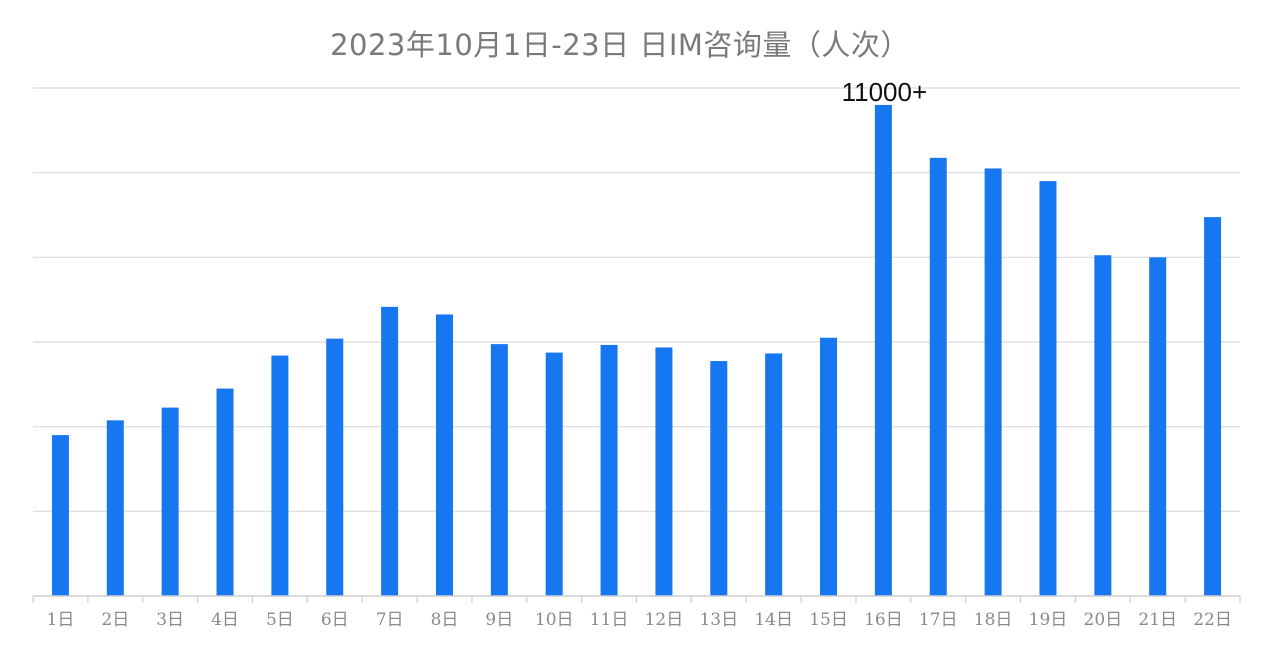  What do you see at coordinates (115, 508) in the screenshot?
I see `bar-2日` at bounding box center [115, 508].